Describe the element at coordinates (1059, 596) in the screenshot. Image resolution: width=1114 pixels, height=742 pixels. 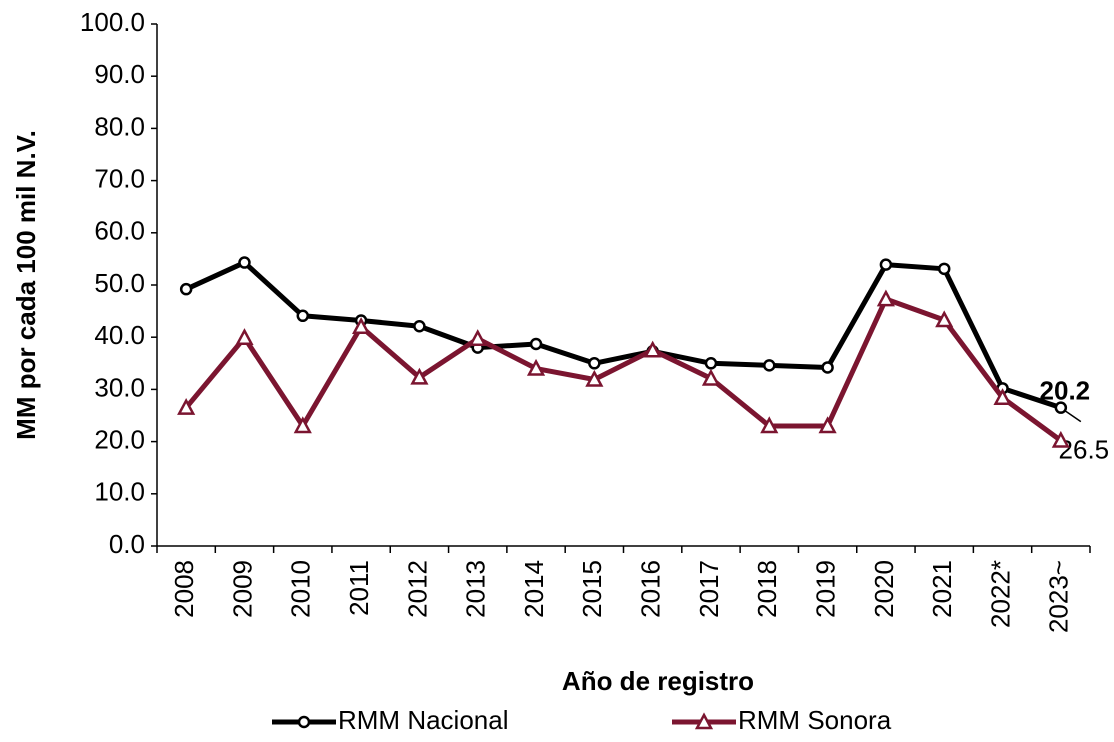
I see `x-tick-label: 2023~` at that location.